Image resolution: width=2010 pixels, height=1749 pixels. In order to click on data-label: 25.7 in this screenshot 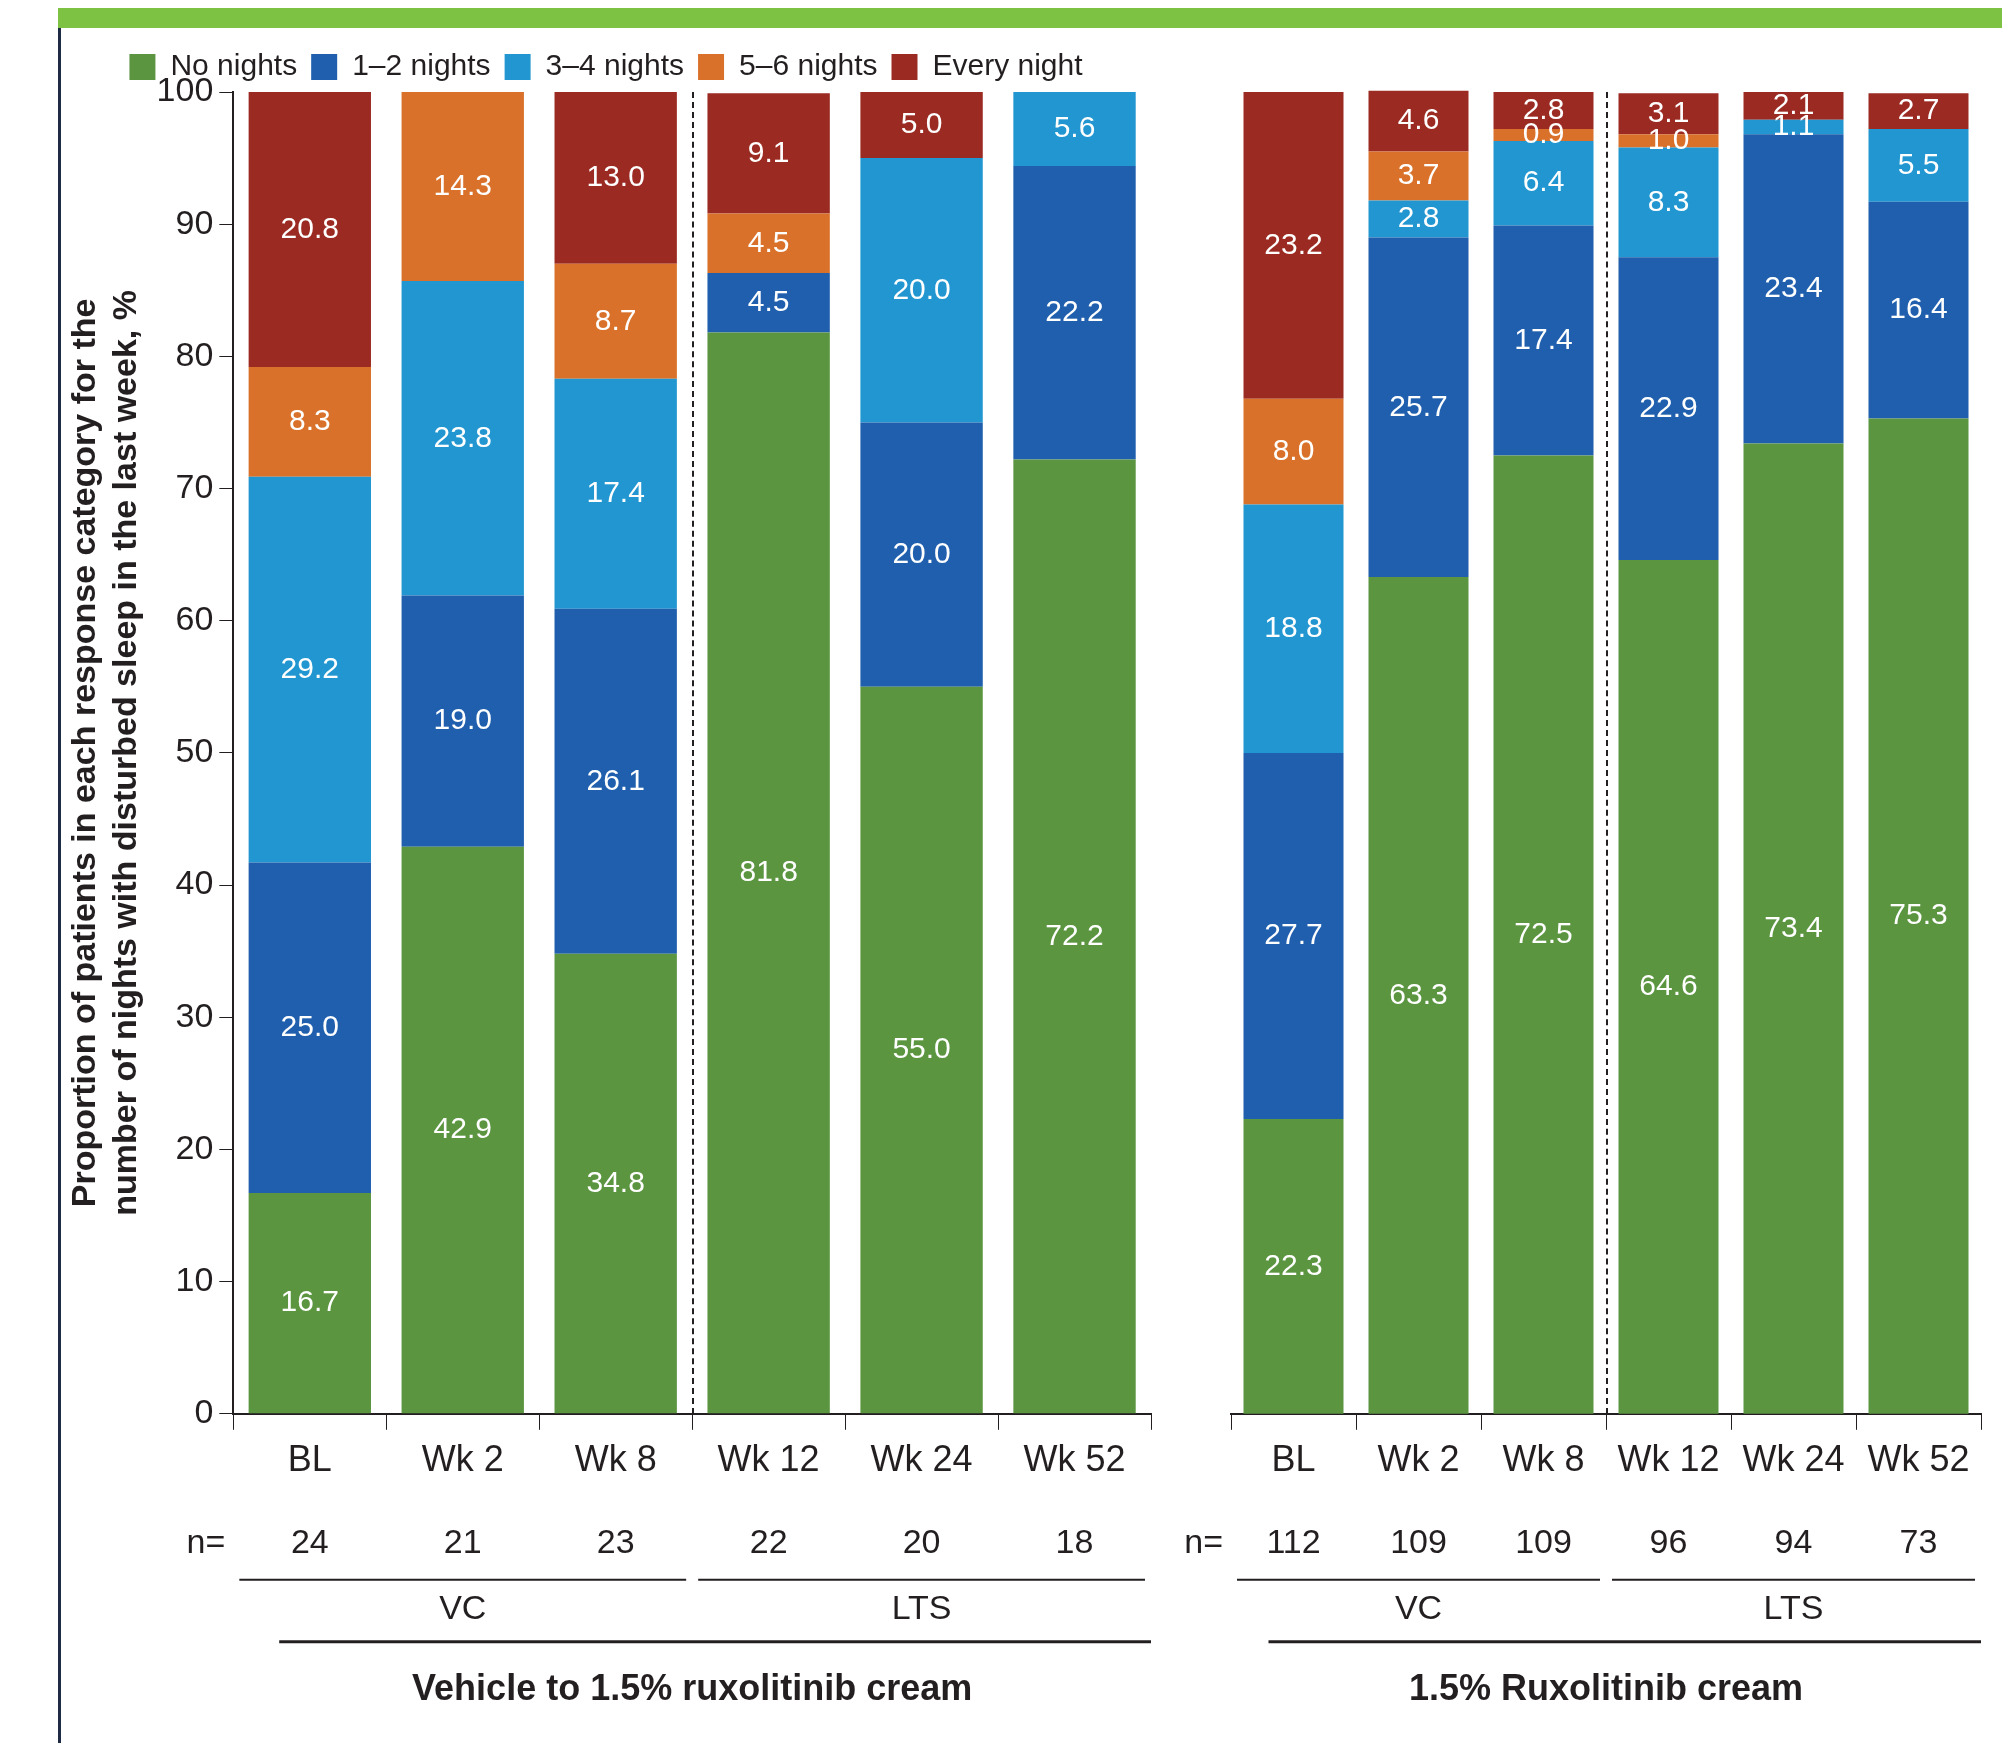, I will do `click(1418, 405)`.